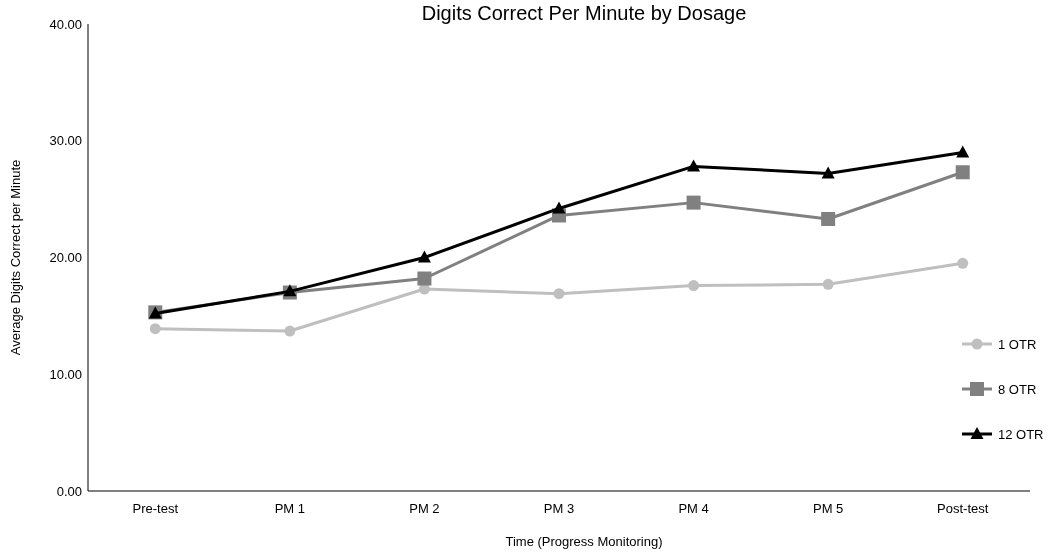 Image resolution: width=1046 pixels, height=554 pixels. Describe the element at coordinates (15, 257) in the screenshot. I see `y-axis-title: Average Digits Correct per Minute` at that location.